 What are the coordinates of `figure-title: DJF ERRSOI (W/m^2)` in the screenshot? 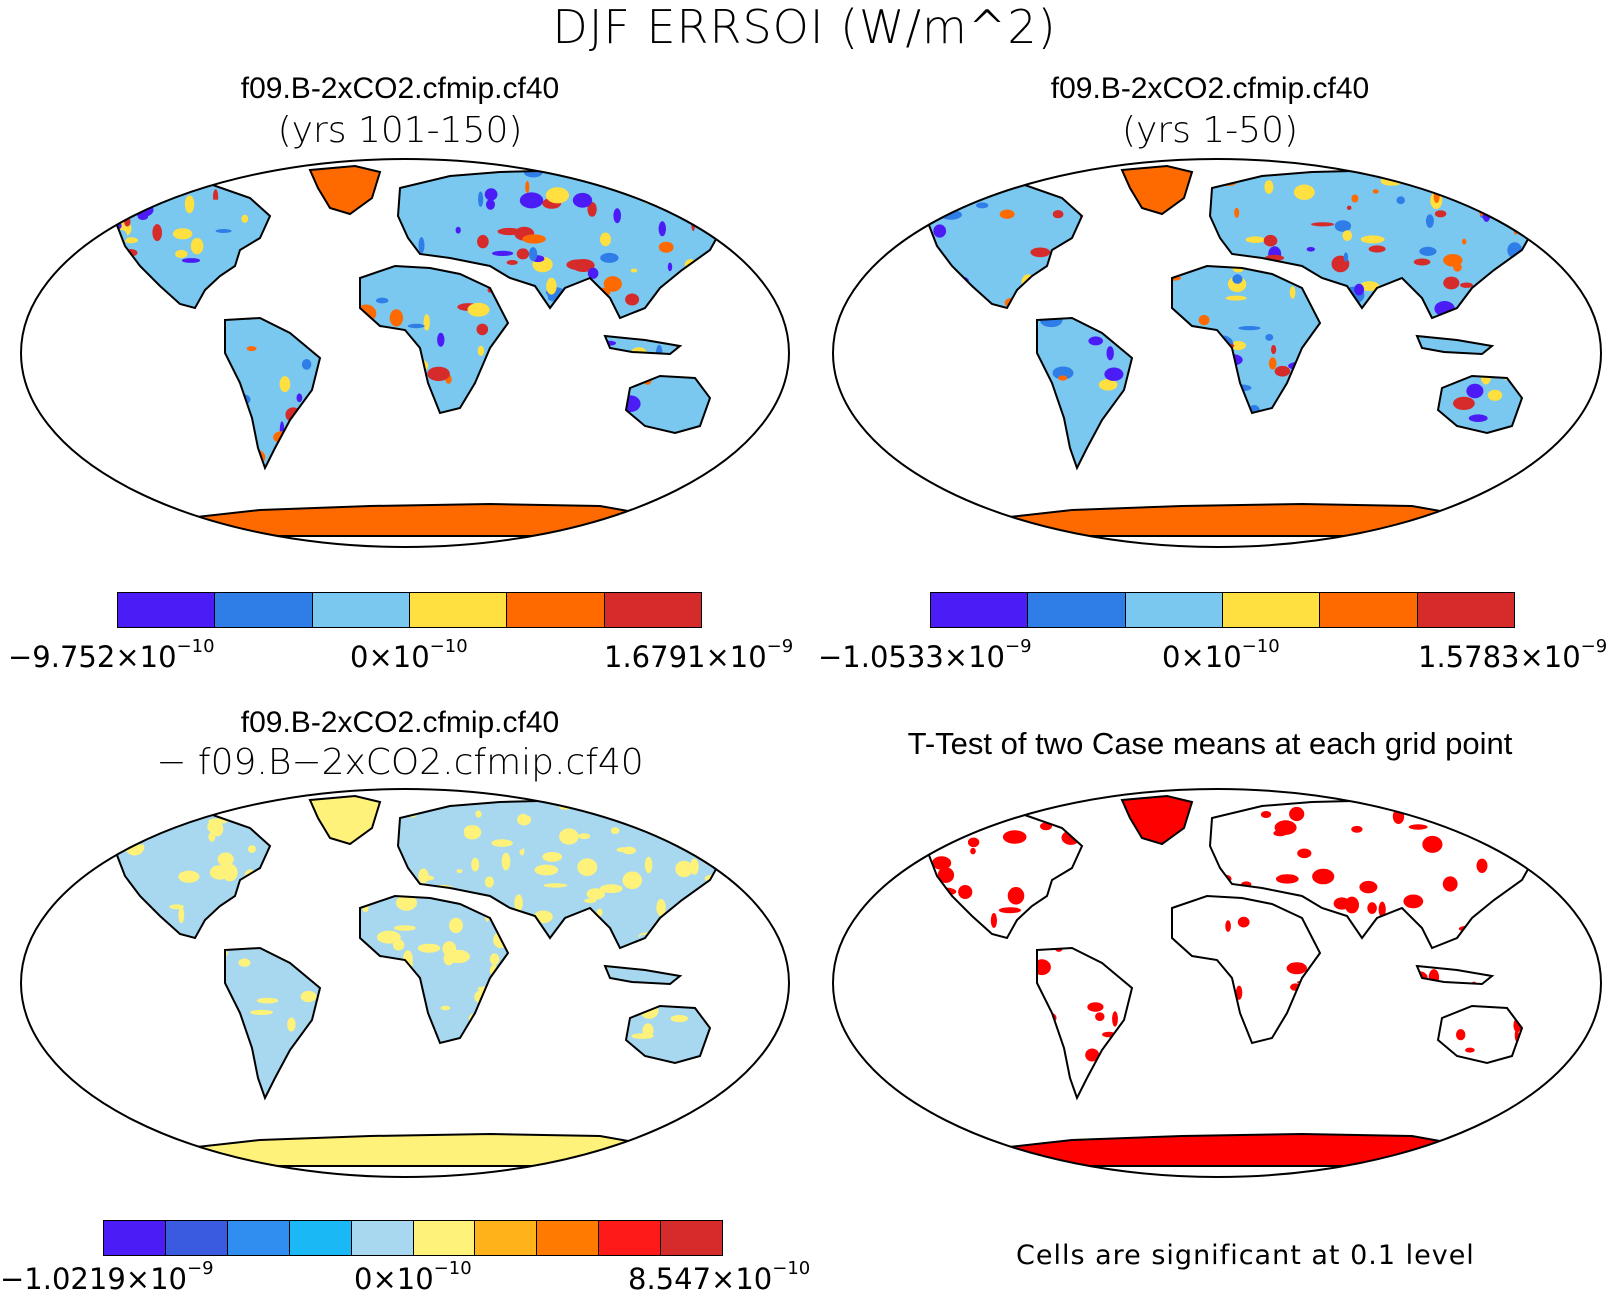 It's located at (804, 27).